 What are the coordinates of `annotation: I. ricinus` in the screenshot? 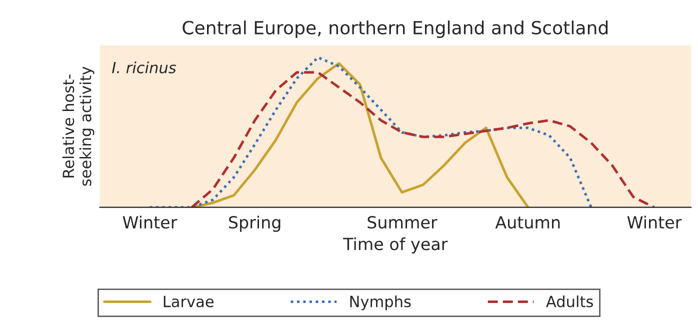 It's located at (144, 68).